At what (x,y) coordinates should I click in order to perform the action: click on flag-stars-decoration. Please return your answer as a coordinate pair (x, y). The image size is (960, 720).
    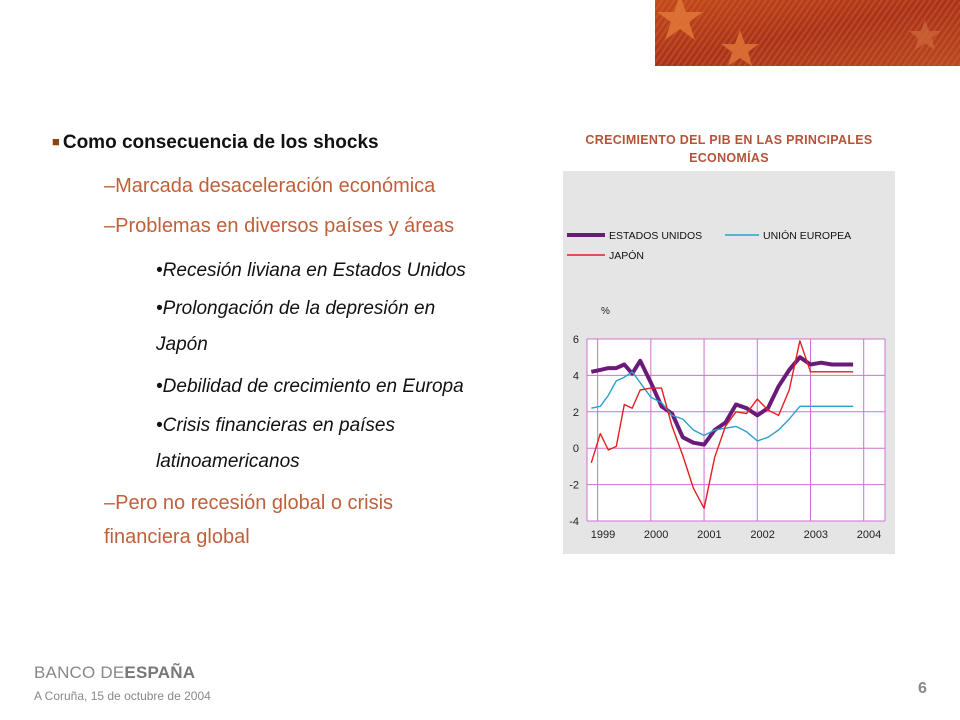
    Looking at the image, I should click on (807, 33).